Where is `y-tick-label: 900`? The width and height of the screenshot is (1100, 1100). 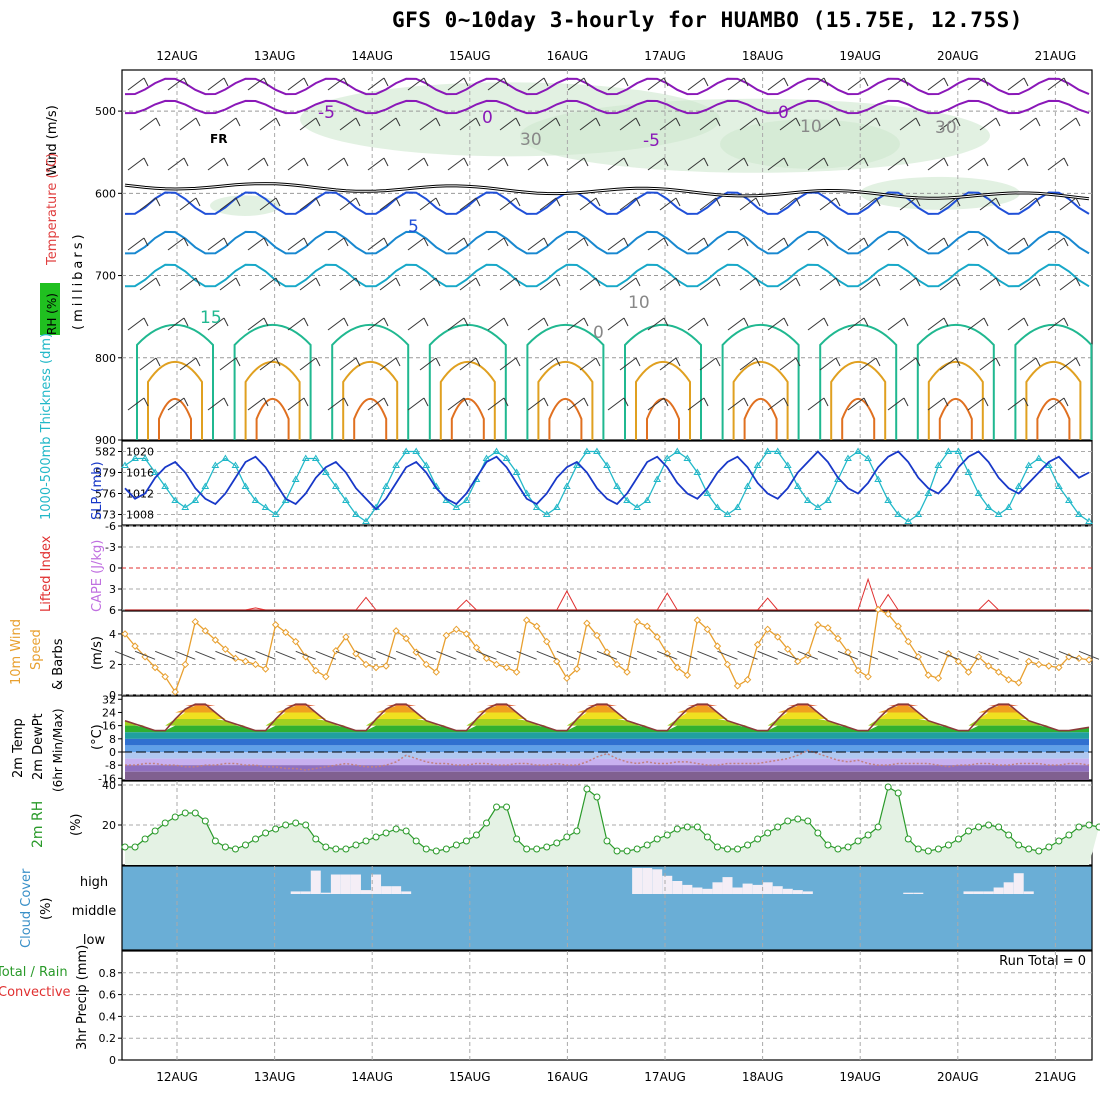 y-tick-label: 900 is located at coordinates (105, 440).